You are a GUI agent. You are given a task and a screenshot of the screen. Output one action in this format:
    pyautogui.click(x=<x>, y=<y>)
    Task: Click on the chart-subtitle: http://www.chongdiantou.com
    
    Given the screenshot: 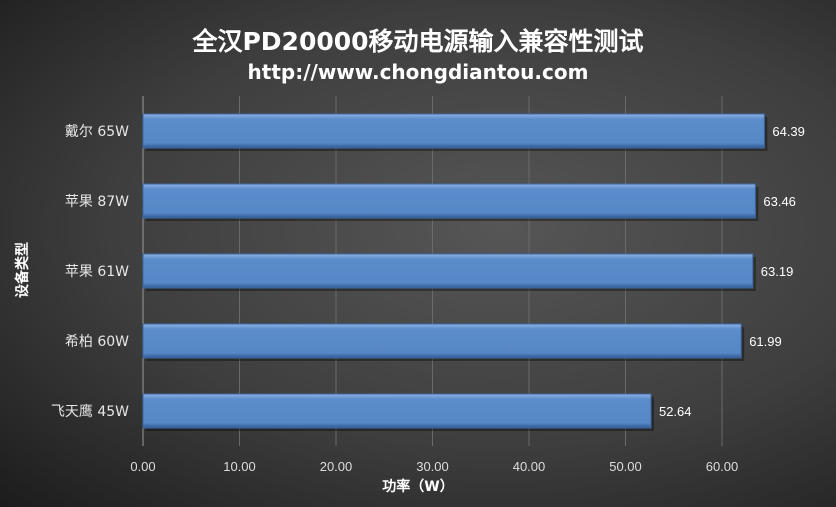 What is the action you would take?
    pyautogui.click(x=418, y=72)
    